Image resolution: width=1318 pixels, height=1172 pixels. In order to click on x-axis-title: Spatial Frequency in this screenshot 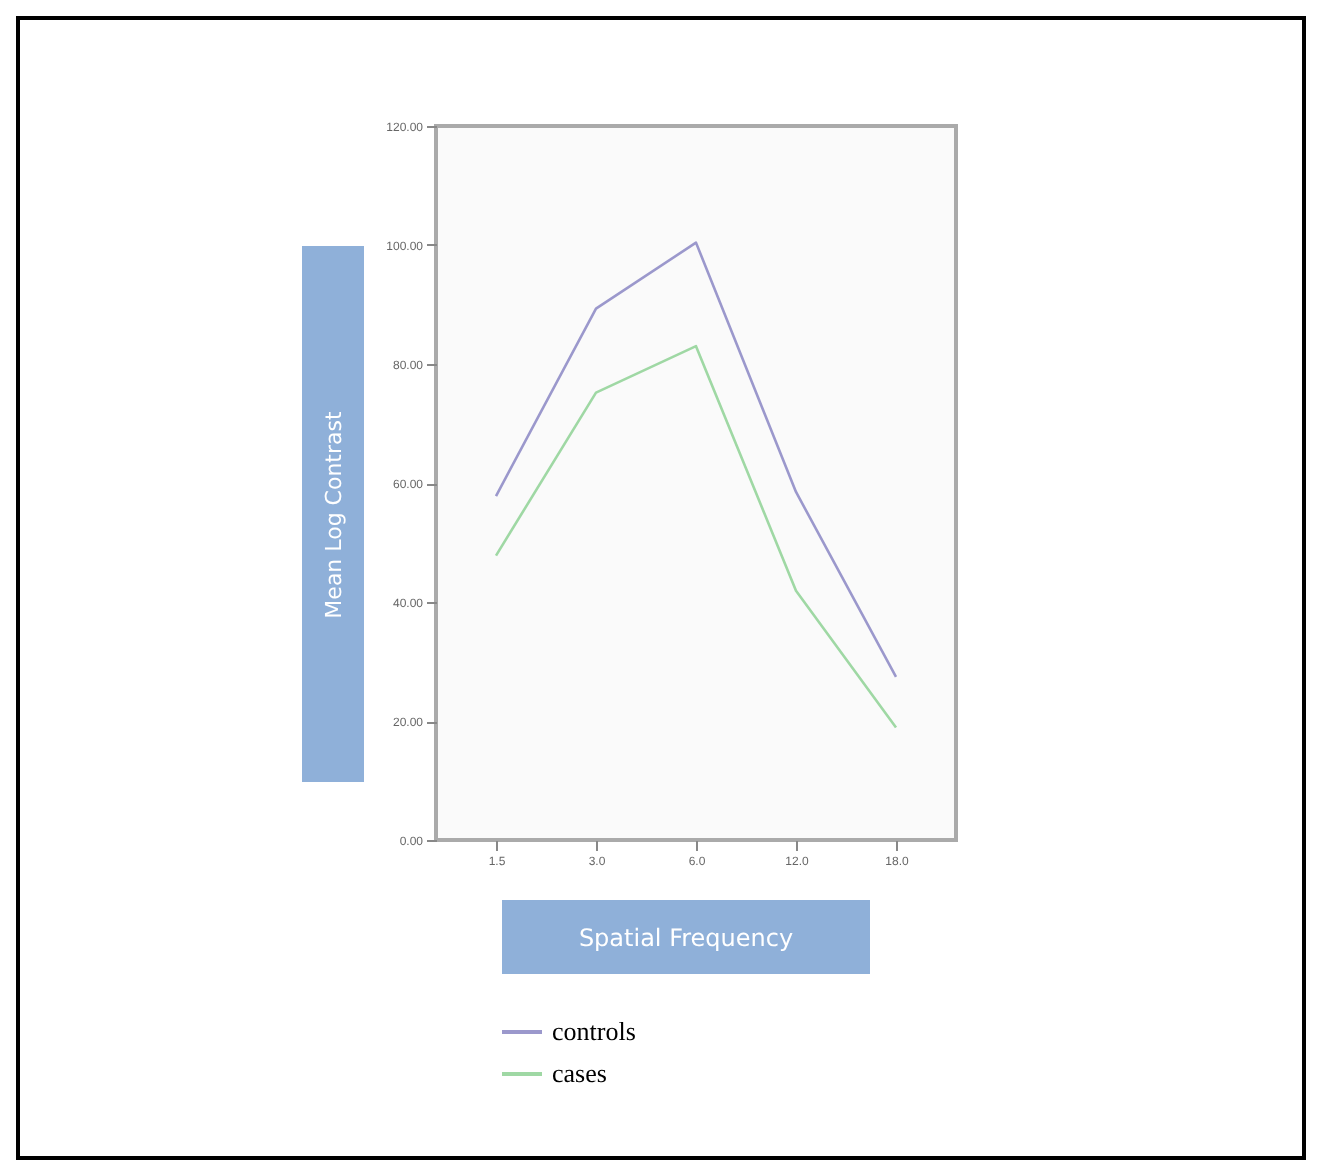, I will do `click(686, 937)`.